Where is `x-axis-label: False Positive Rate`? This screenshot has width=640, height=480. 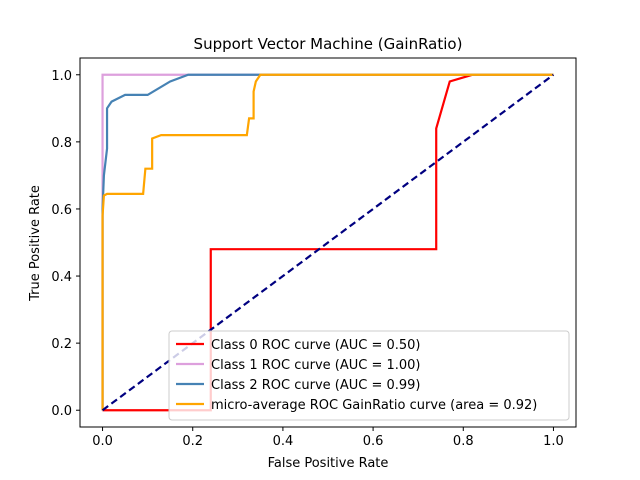 x-axis-label: False Positive Rate is located at coordinates (328, 463).